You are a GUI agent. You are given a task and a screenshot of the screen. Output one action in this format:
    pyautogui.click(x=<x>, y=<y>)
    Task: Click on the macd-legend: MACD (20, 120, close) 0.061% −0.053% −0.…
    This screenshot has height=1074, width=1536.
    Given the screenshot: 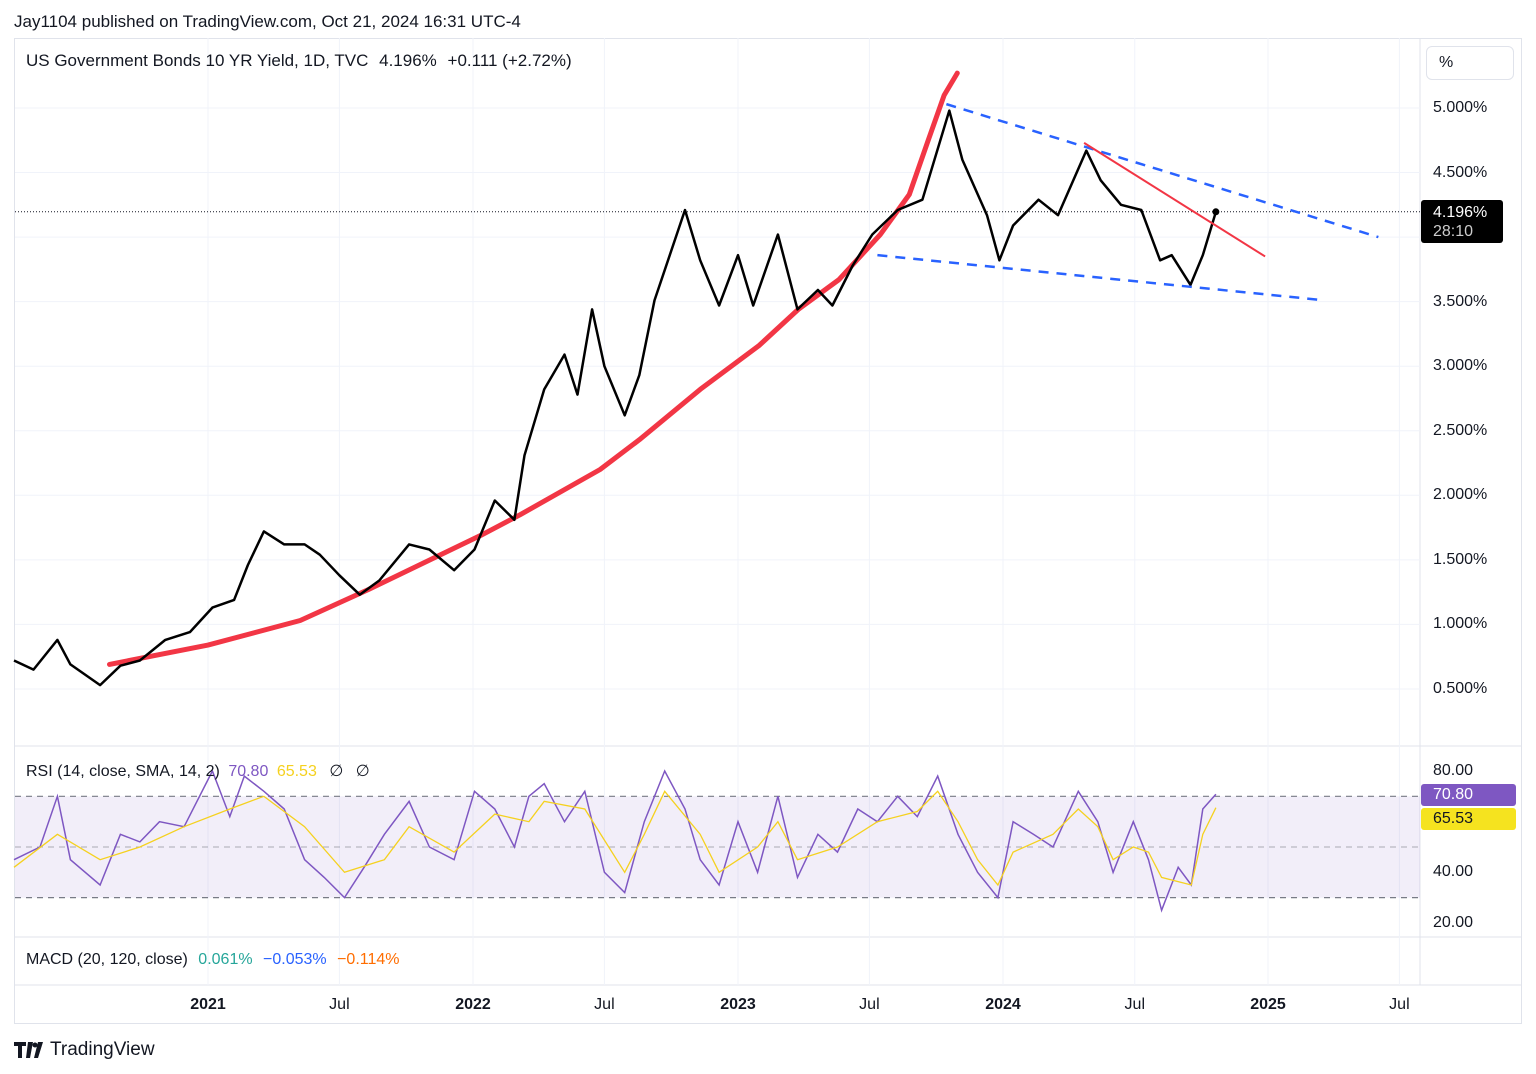 What is the action you would take?
    pyautogui.click(x=213, y=960)
    